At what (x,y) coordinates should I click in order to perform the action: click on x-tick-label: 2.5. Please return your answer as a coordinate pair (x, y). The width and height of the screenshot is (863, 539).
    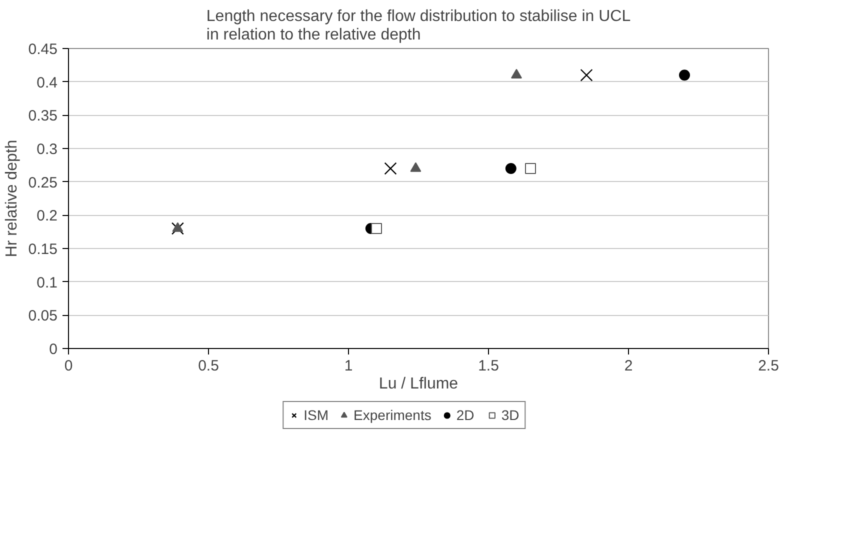
    Looking at the image, I should click on (768, 366).